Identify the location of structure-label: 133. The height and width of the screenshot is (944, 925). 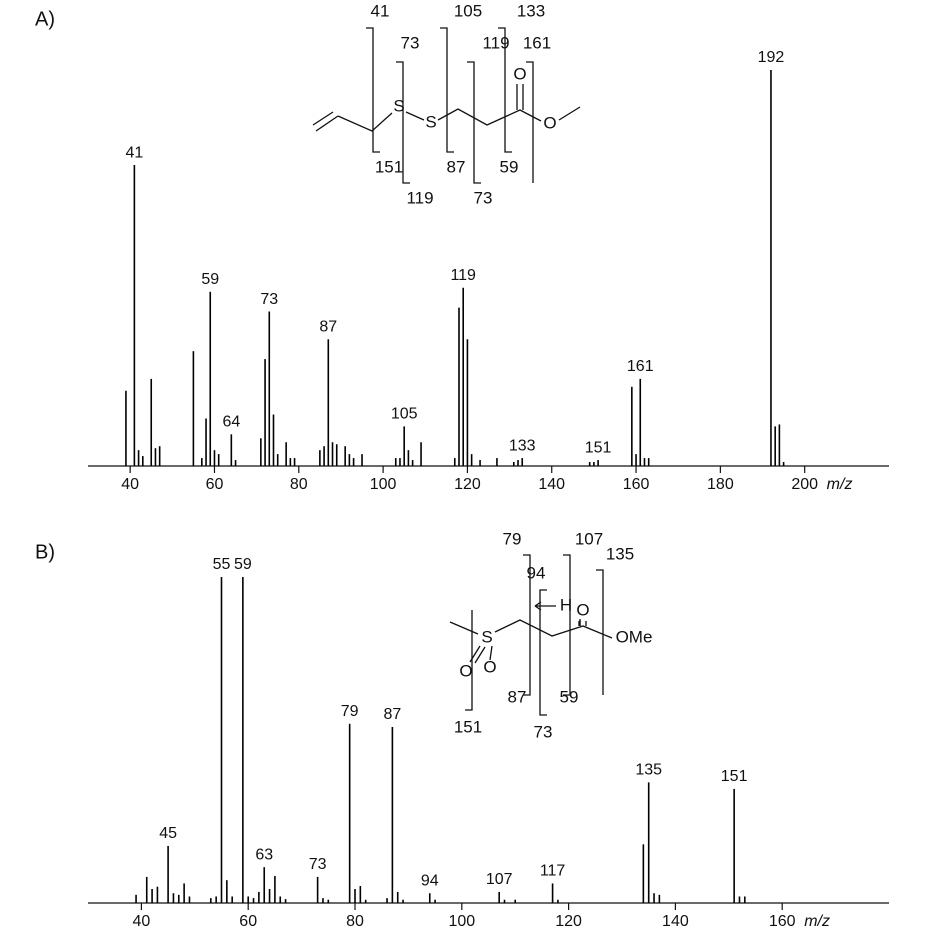
(531, 10).